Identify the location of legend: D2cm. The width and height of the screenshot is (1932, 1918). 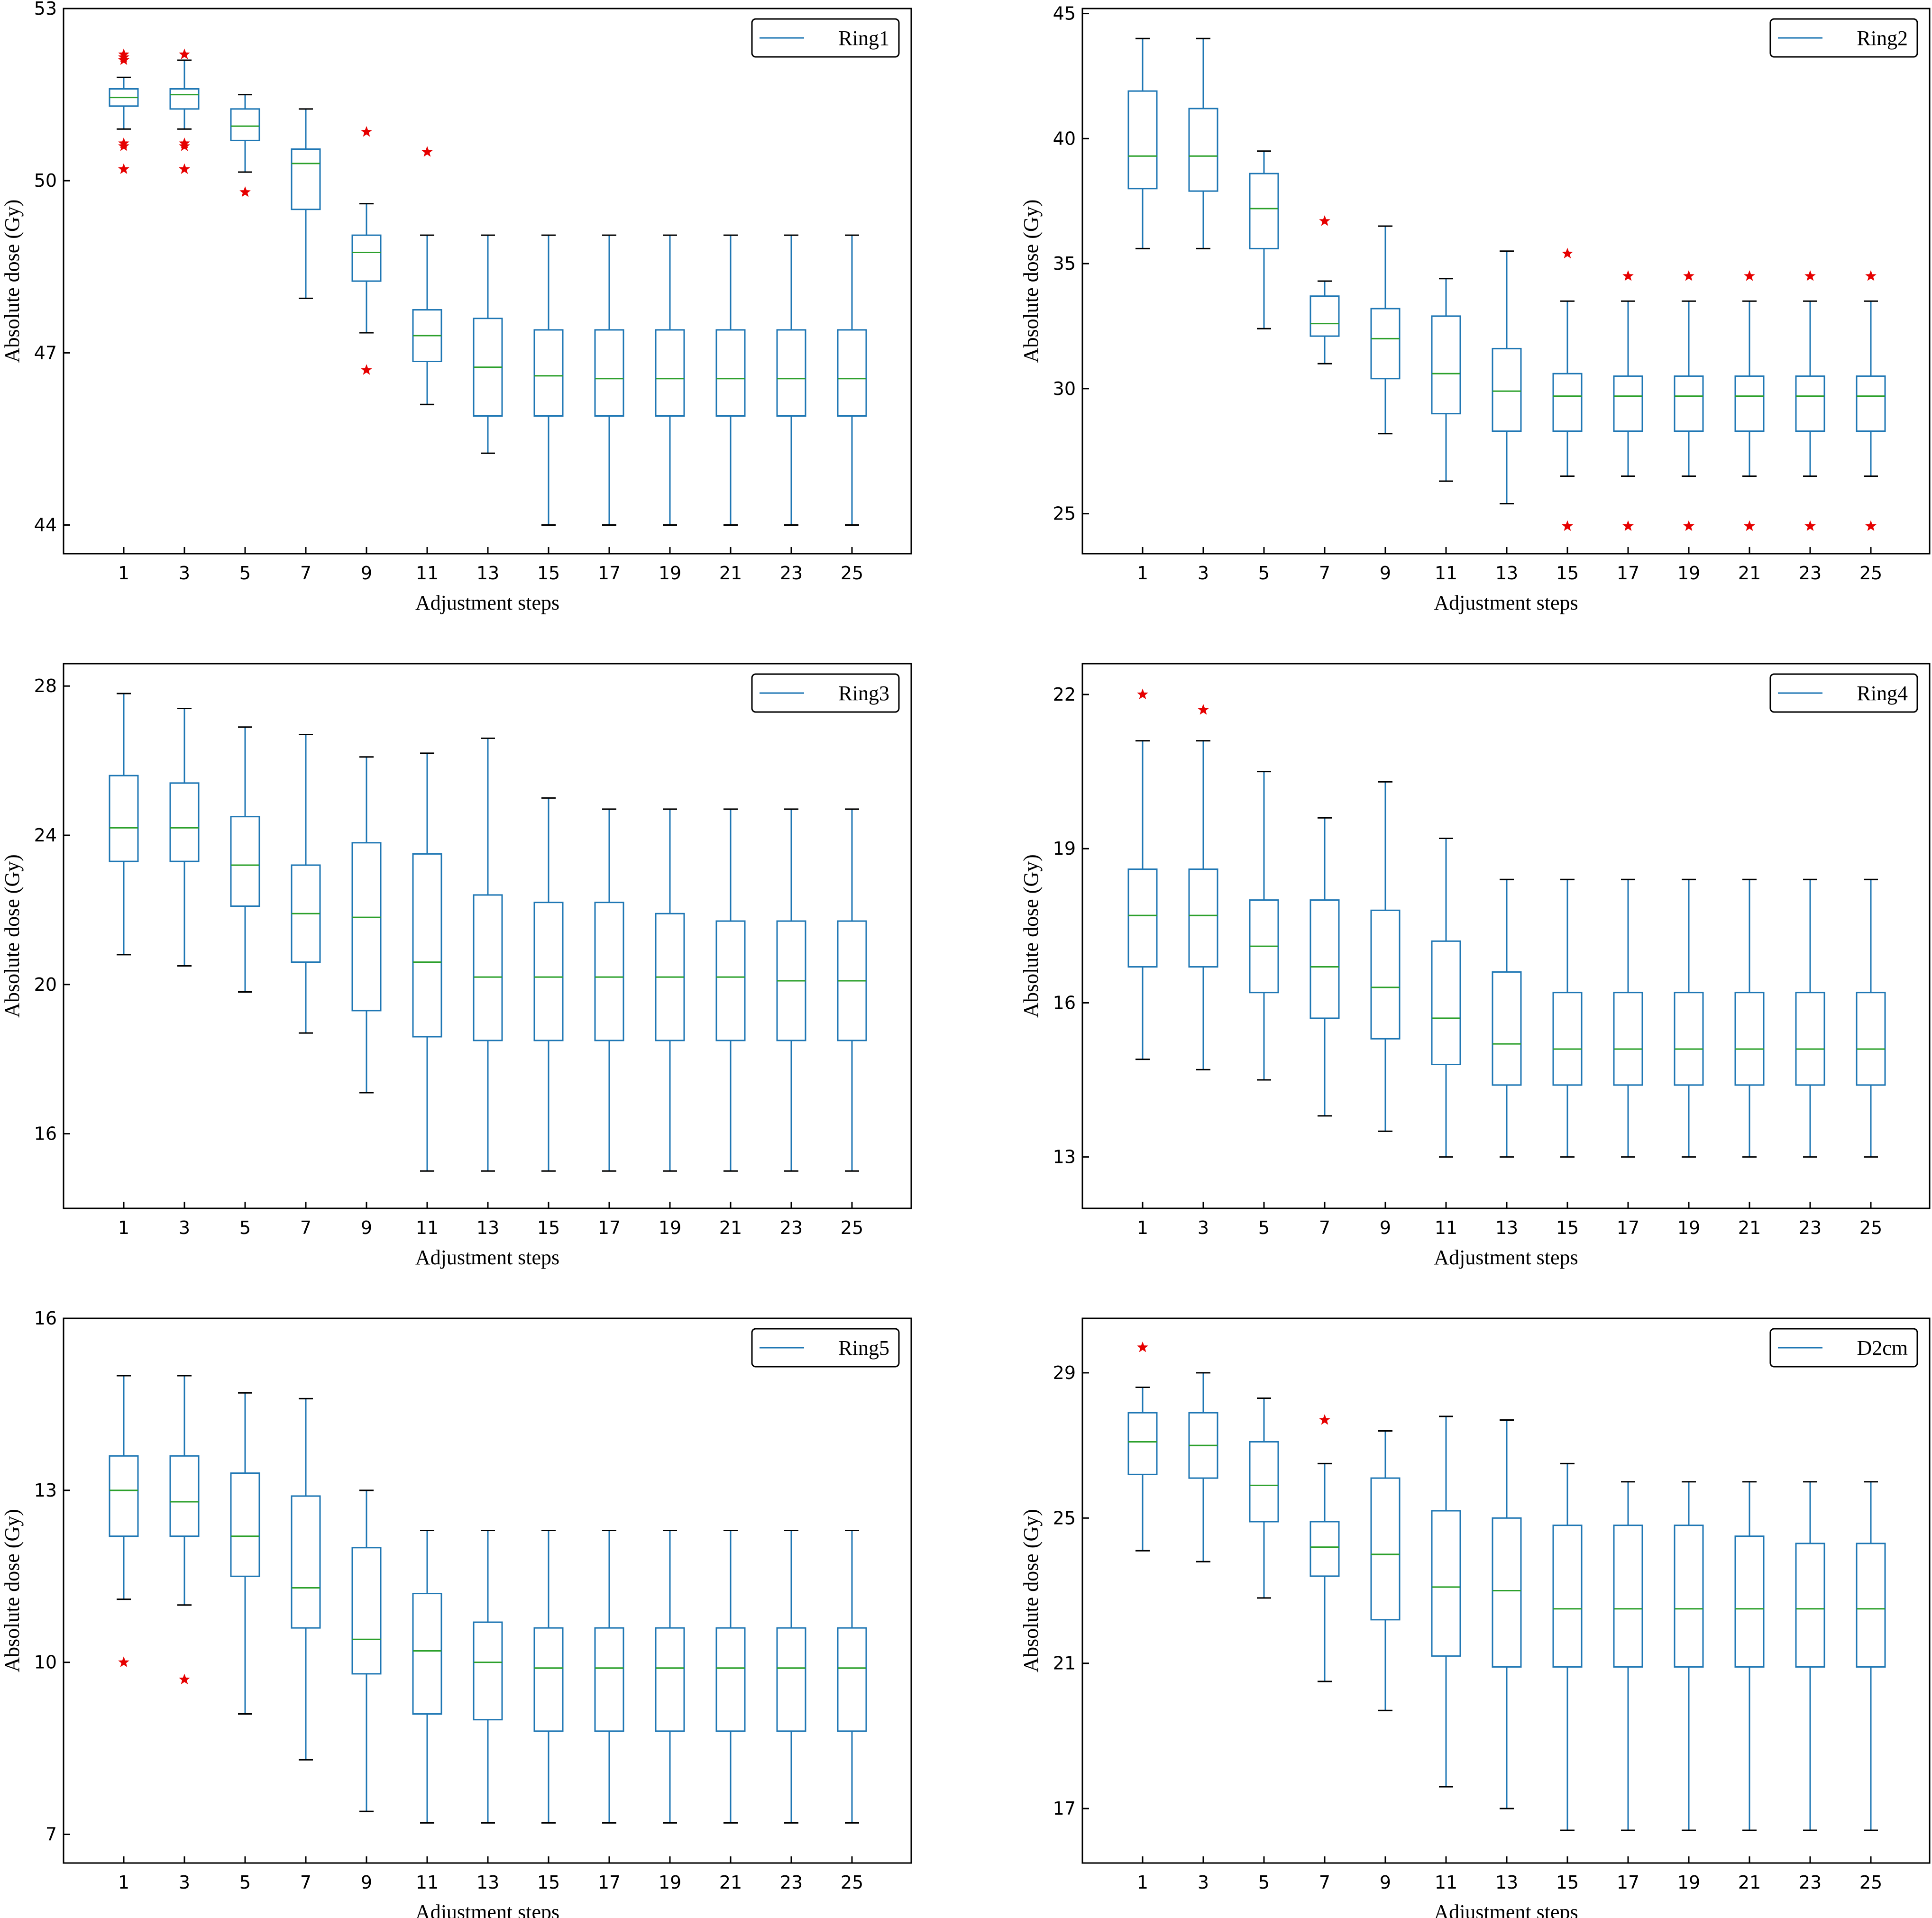
(1843, 1348).